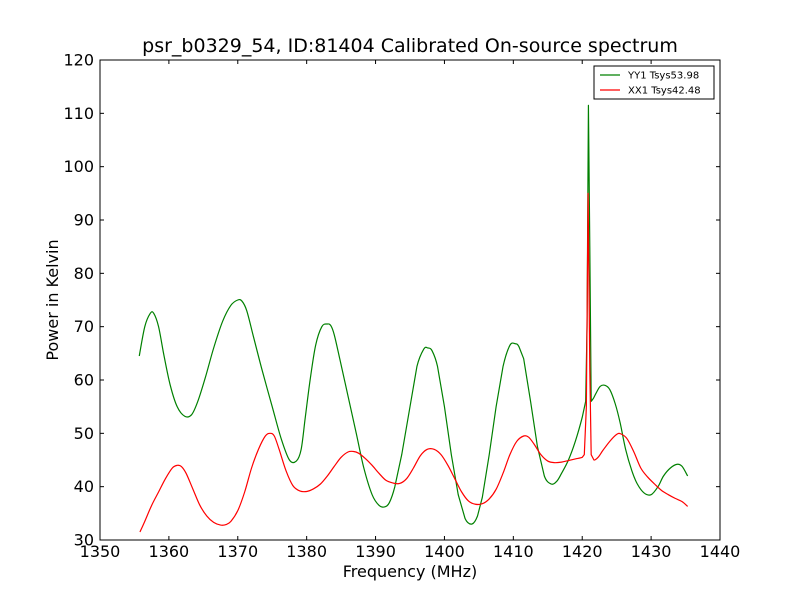 This screenshot has height=600, width=800. Describe the element at coordinates (100, 551) in the screenshot. I see `x-tick-label: 1350` at that location.